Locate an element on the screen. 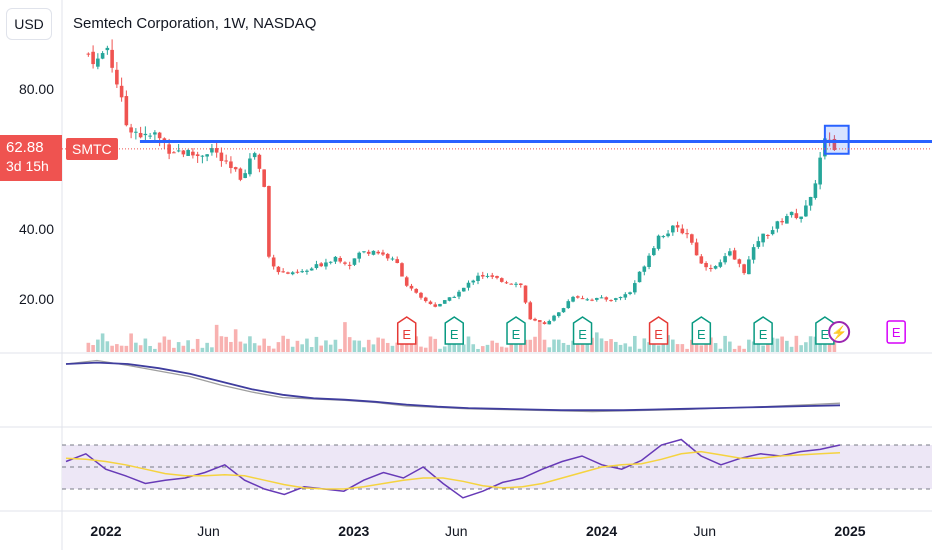  earnings-markers: E E E E E E E E ⚡ E is located at coordinates (651, 330).